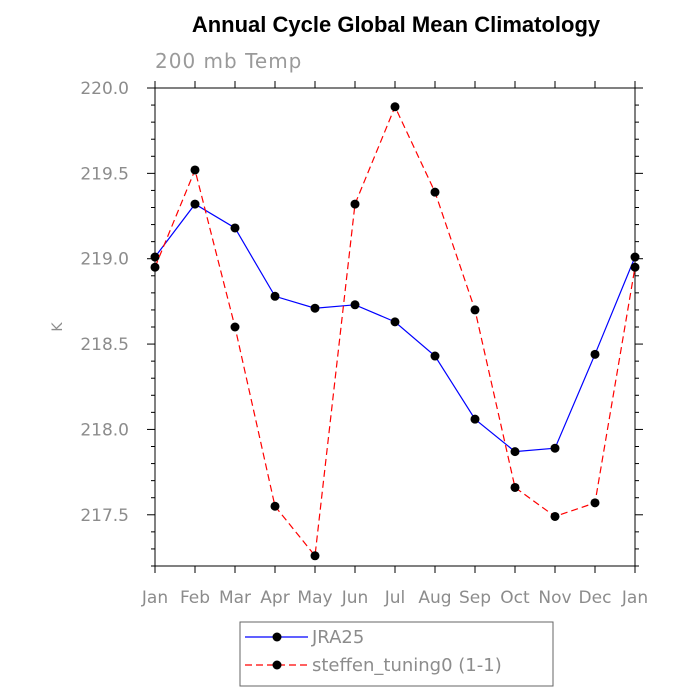  Describe the element at coordinates (104, 345) in the screenshot. I see `y-tick-label: 218.5` at that location.